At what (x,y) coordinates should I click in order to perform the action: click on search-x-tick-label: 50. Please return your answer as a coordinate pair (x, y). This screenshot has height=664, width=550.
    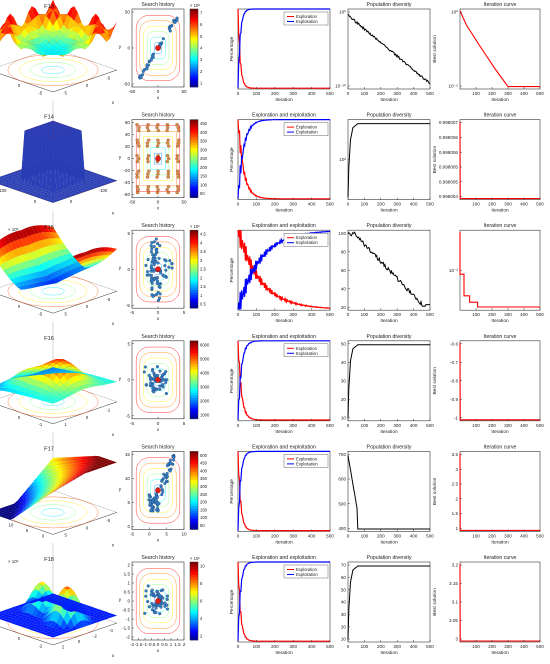
    Looking at the image, I should click on (184, 91).